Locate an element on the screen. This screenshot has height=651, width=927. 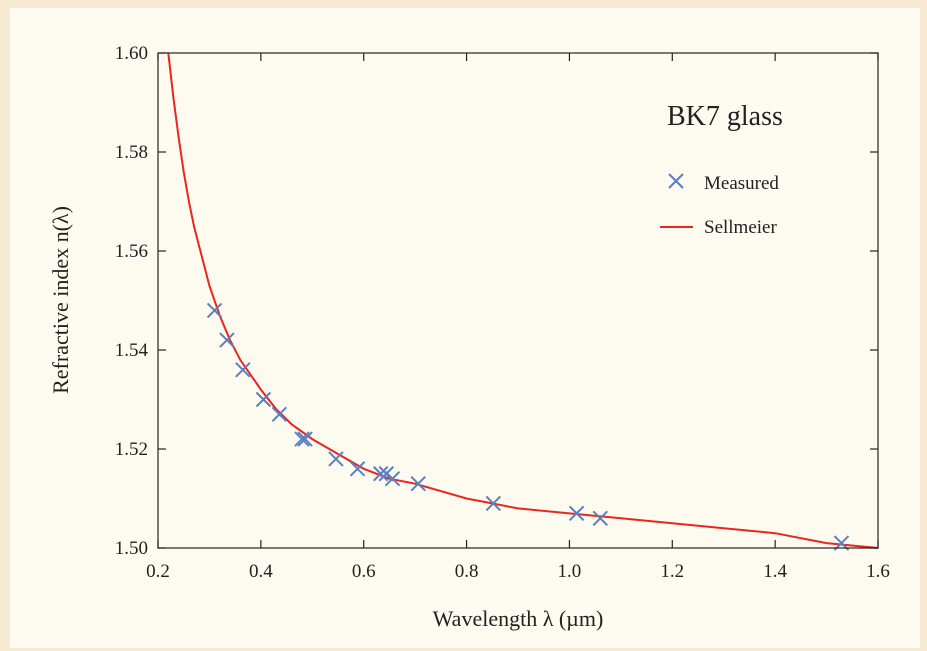
legend-measured-marker is located at coordinates (676, 181).